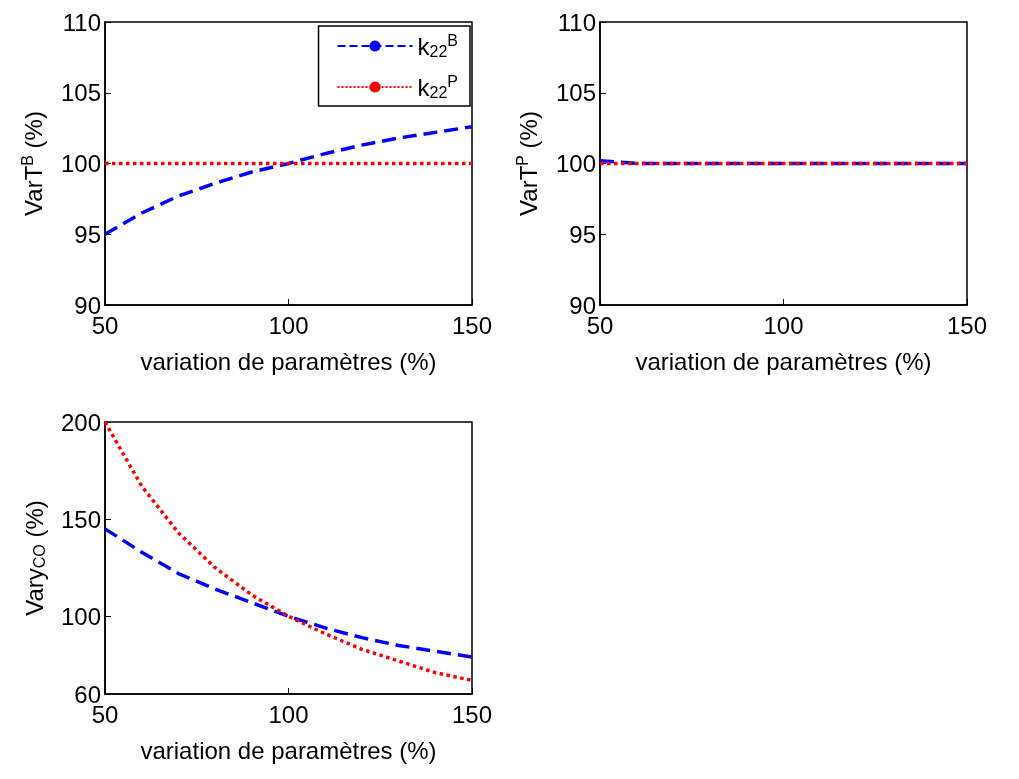 The image size is (1019, 779). Describe the element at coordinates (527, 163) in the screenshot. I see `y-axis-title: VarTP (%)` at that location.